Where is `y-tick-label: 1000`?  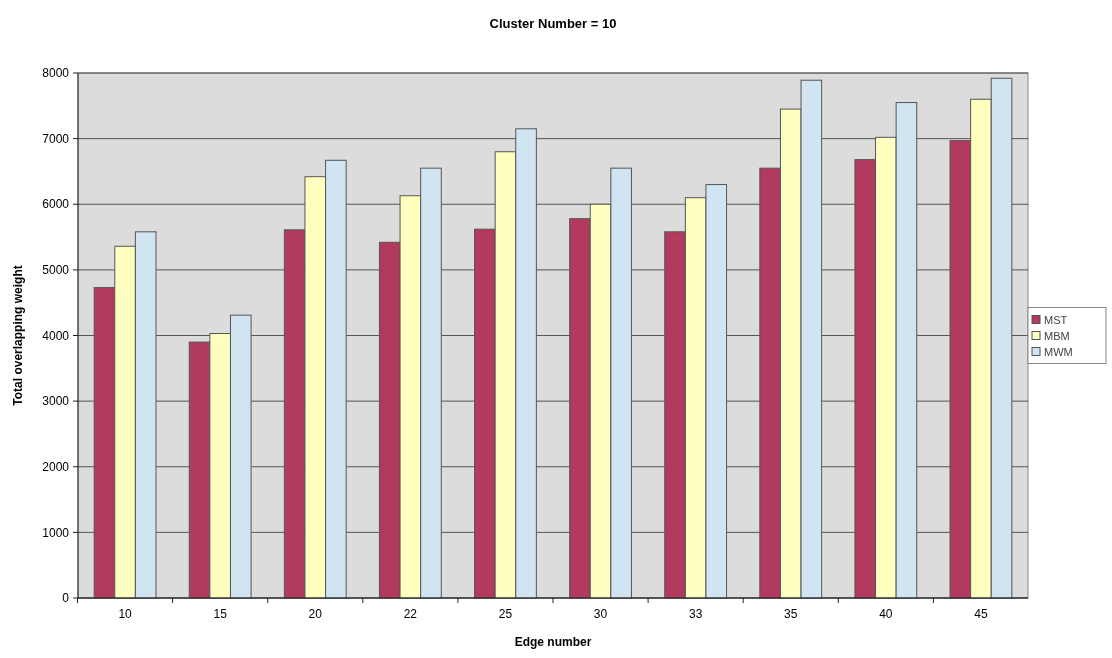 y-tick-label: 1000 is located at coordinates (56, 532).